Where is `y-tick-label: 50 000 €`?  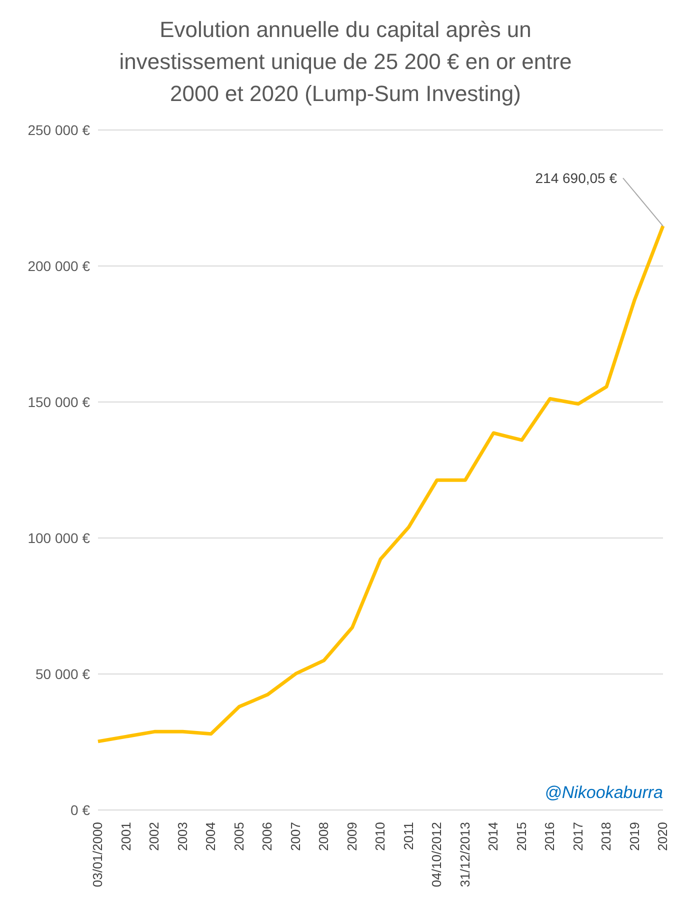 y-tick-label: 50 000 € is located at coordinates (63, 674).